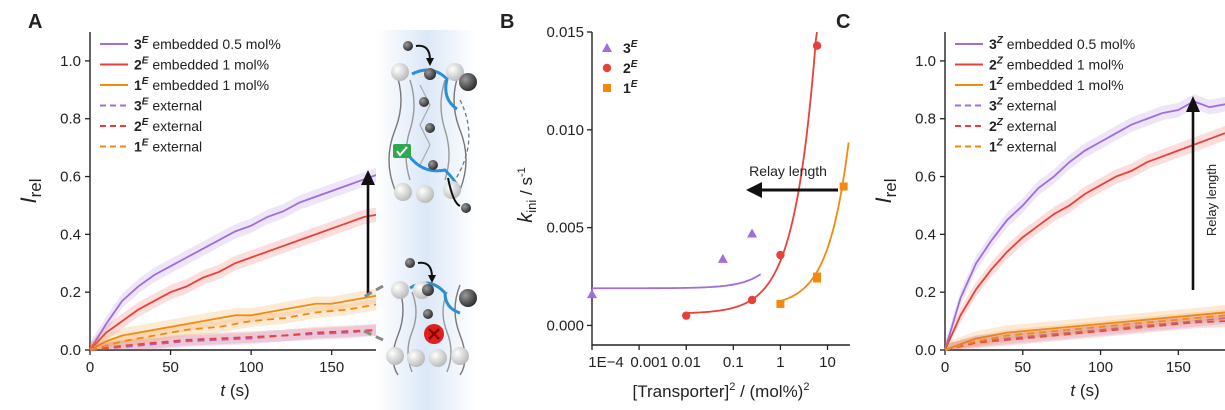 The image size is (1225, 410). What do you see at coordinates (35, 22) in the screenshot?
I see `panel-label-a: A` at bounding box center [35, 22].